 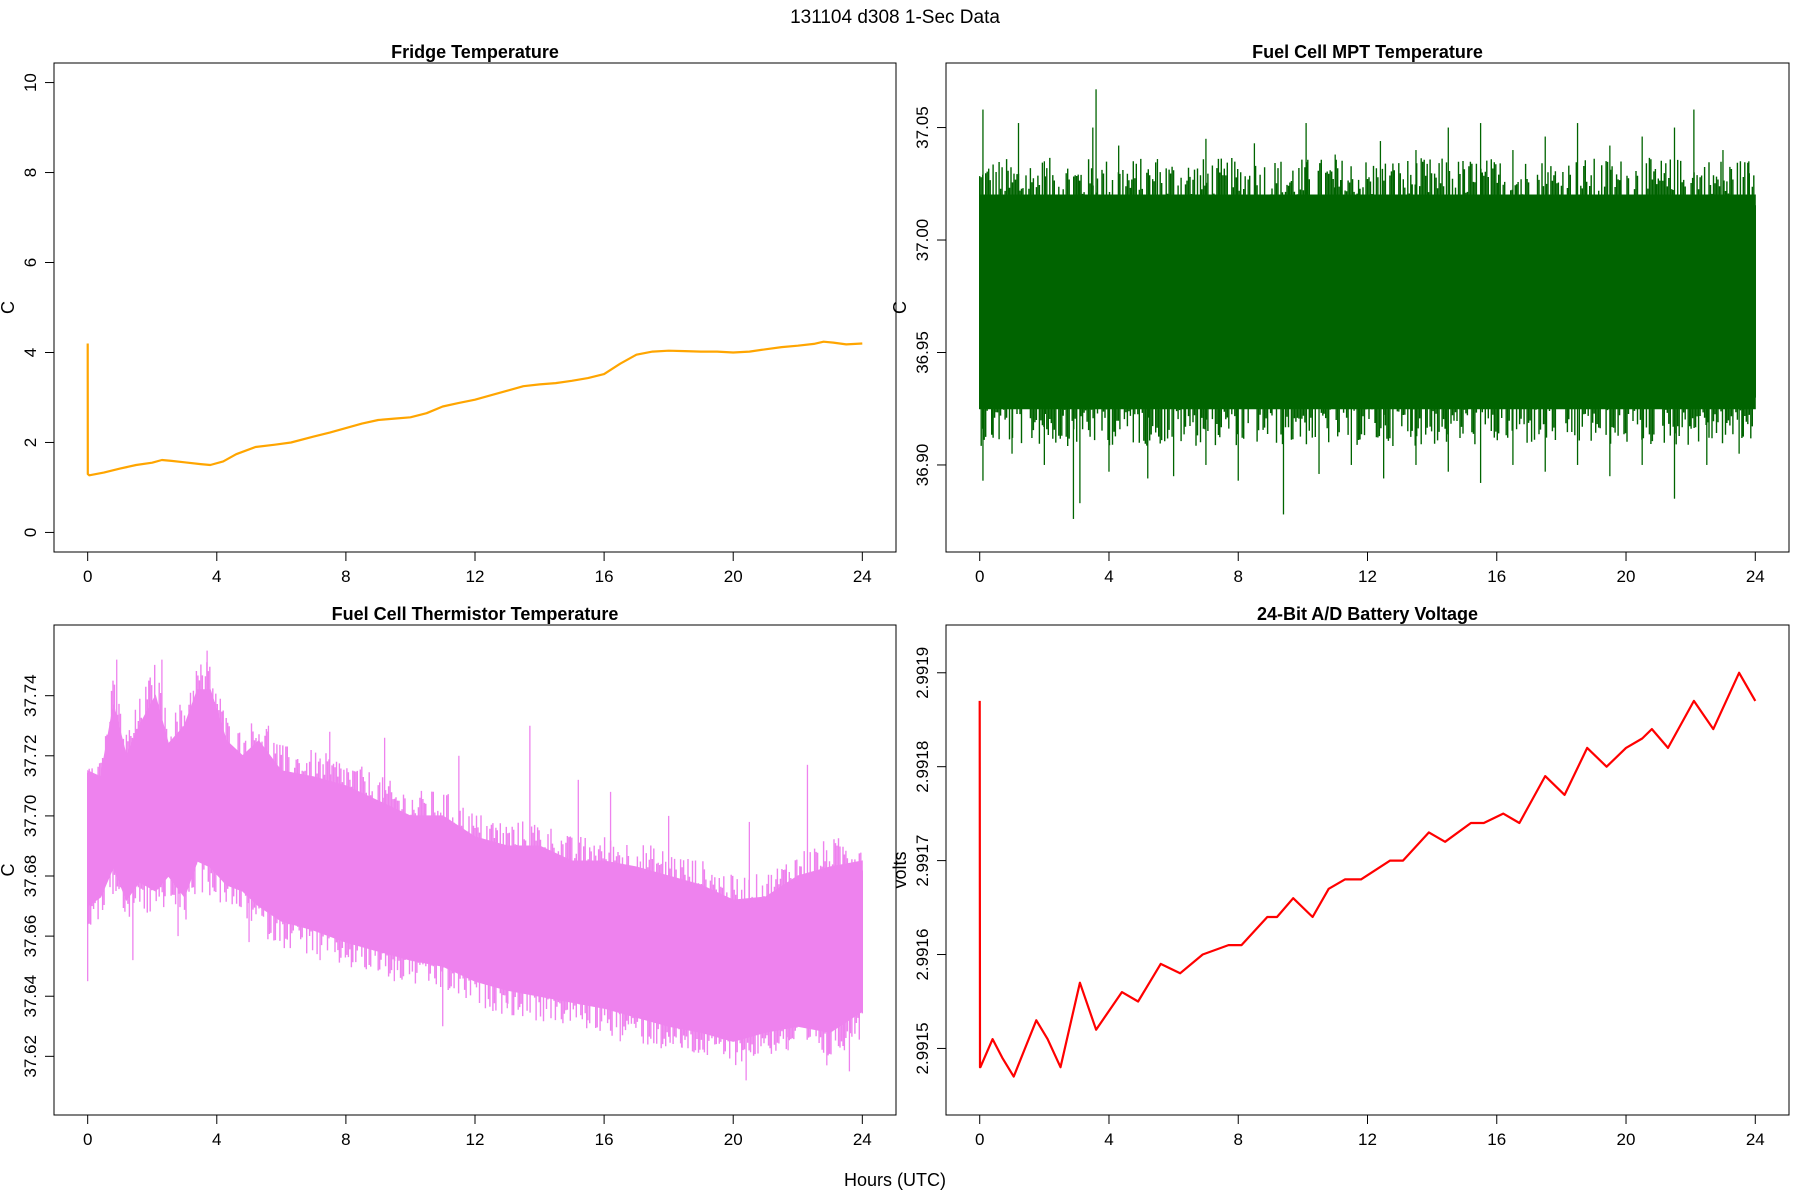 I want to click on mpt-x-tick-label: 0, so click(x=979, y=576).